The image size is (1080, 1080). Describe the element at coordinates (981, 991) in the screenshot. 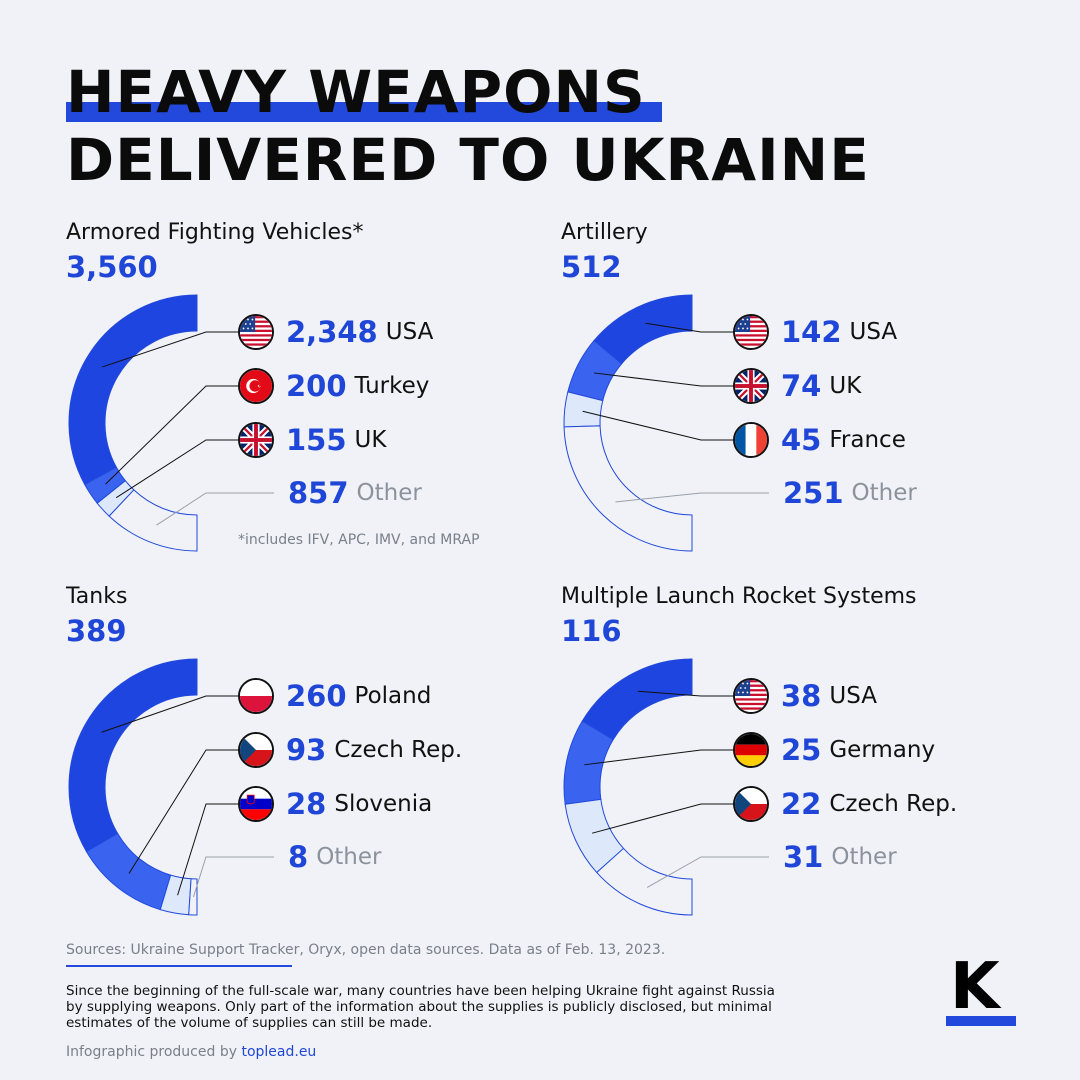

I see `brand-logo: K` at that location.